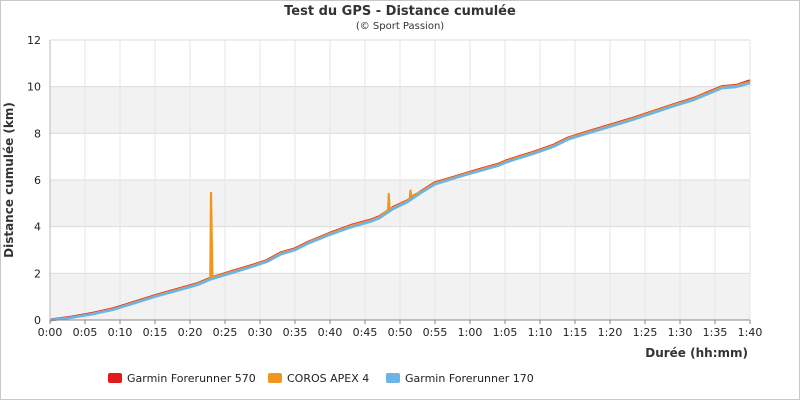 The width and height of the screenshot is (800, 400). What do you see at coordinates (120, 332) in the screenshot?
I see `x-tick-label: 0:10` at bounding box center [120, 332].